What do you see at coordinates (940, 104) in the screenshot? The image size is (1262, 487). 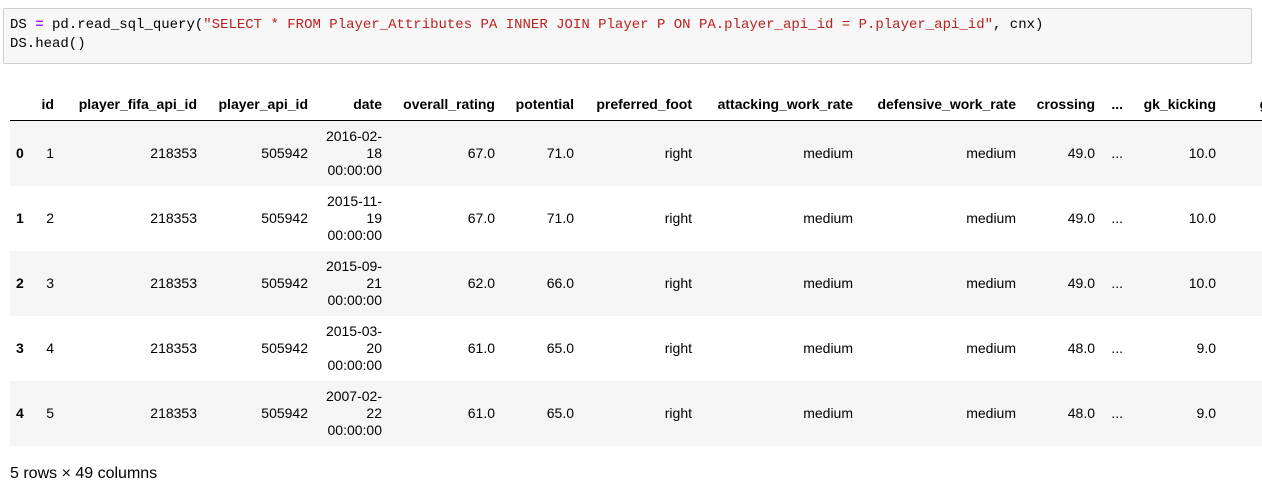 I see `column-header: defensive_work_rate` at bounding box center [940, 104].